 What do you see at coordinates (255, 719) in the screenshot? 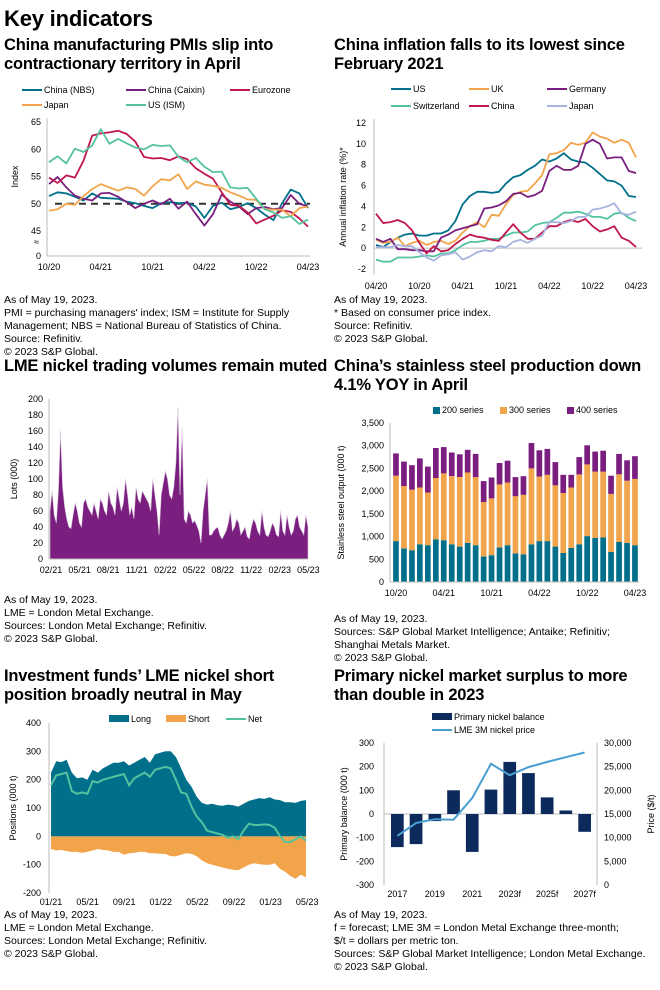
I see `legend-label: Net` at bounding box center [255, 719].